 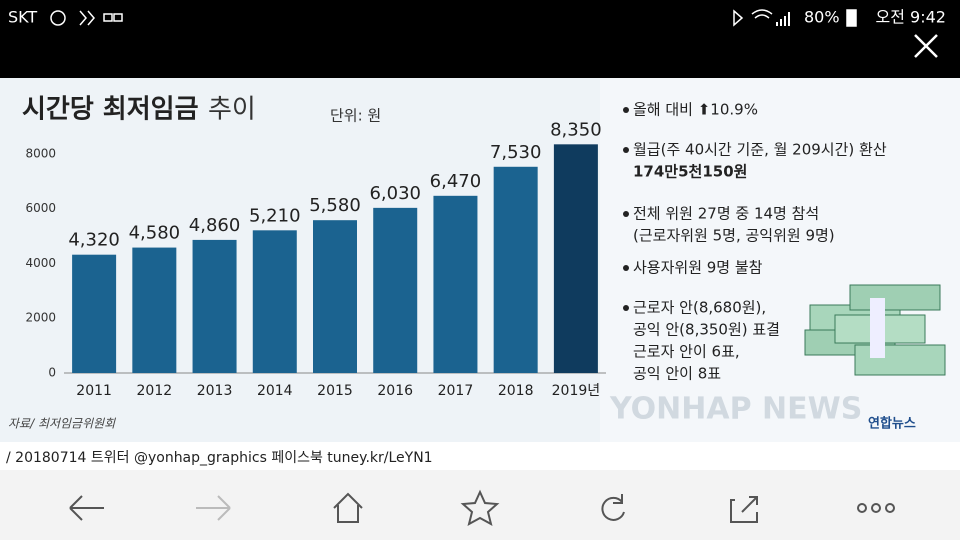 I want to click on value-label: 6,030, so click(x=395, y=193).